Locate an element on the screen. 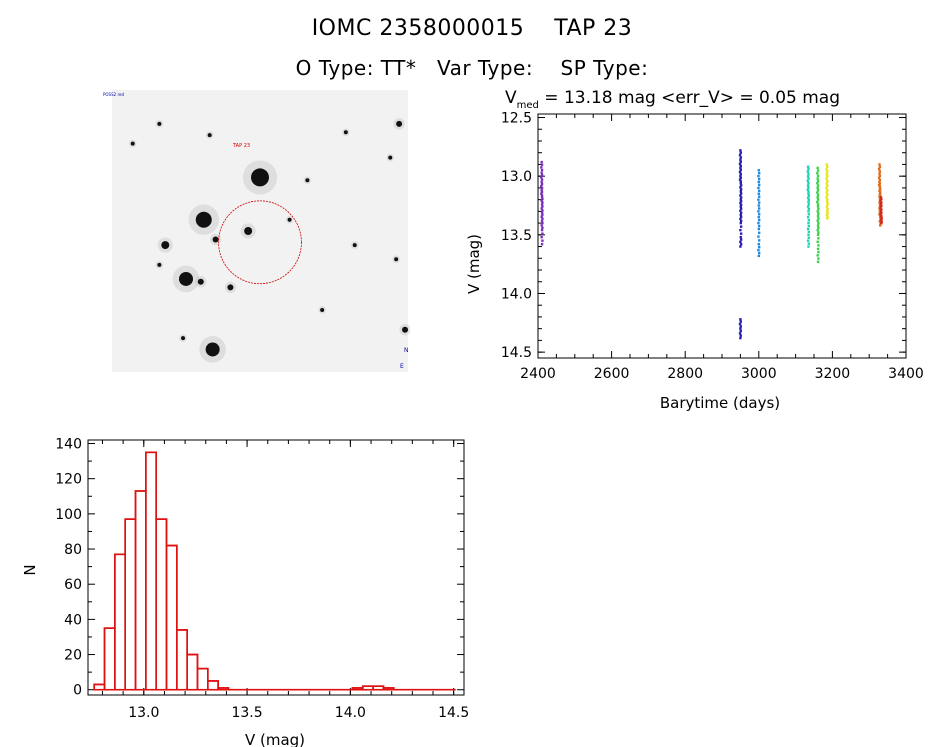  light-curve-xtick-label: 2600 is located at coordinates (612, 374).